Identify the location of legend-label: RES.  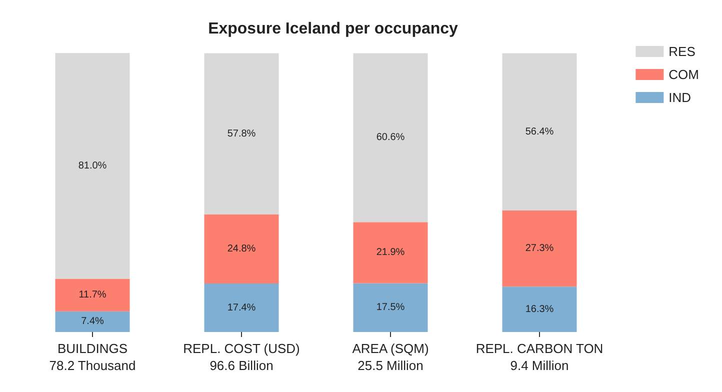
(682, 51).